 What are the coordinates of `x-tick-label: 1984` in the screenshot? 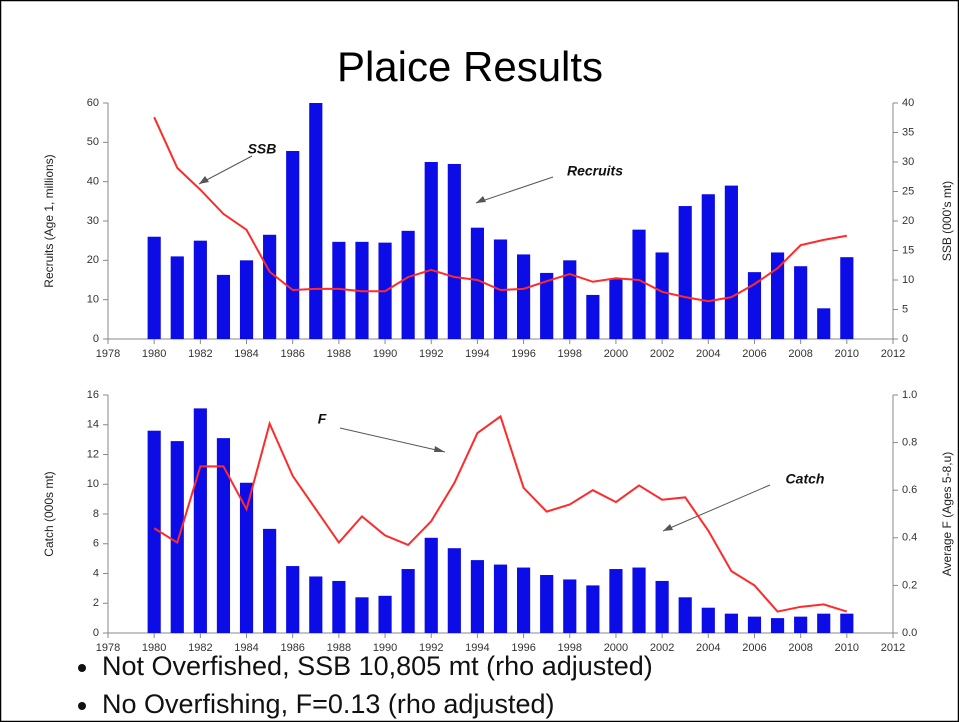 It's located at (246, 354).